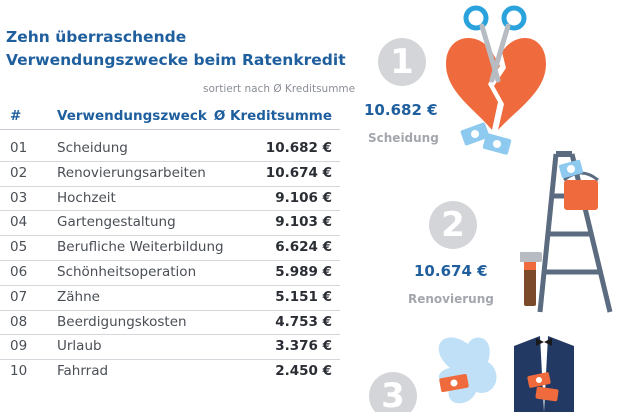  What do you see at coordinates (303, 371) in the screenshot?
I see `row-sum: 2.450 €` at bounding box center [303, 371].